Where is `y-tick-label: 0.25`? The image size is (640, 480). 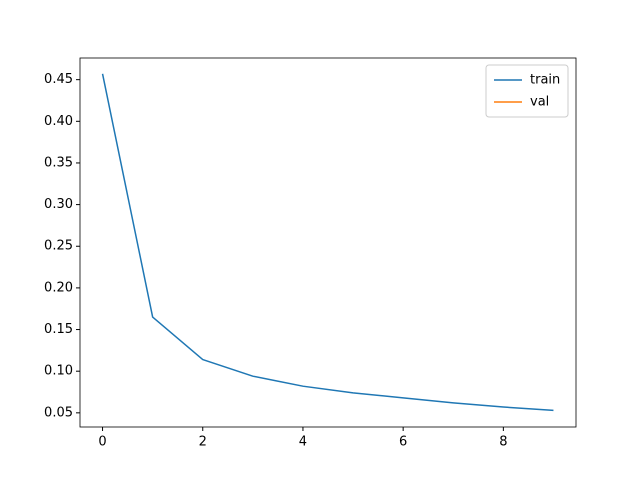 y-tick-label: 0.25 is located at coordinates (58, 246).